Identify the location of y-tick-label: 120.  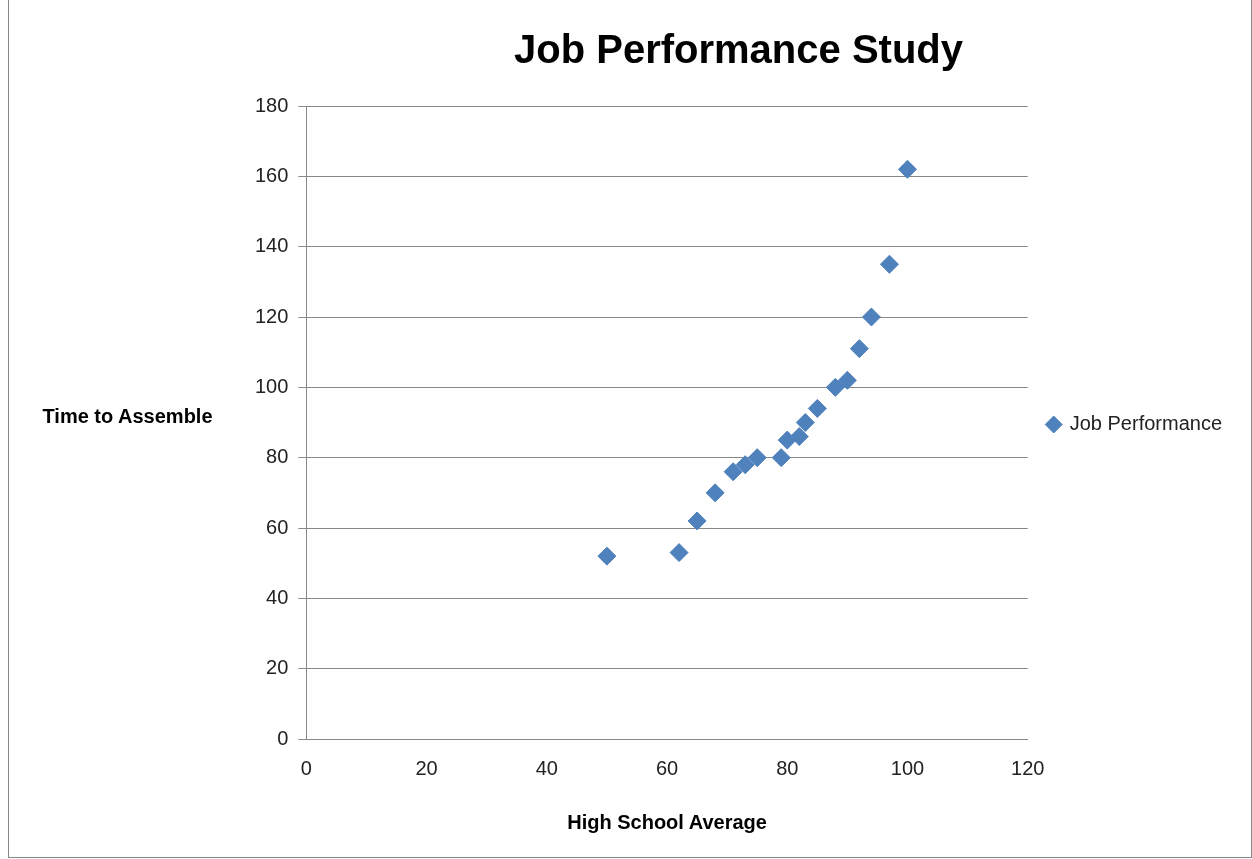
(271, 315).